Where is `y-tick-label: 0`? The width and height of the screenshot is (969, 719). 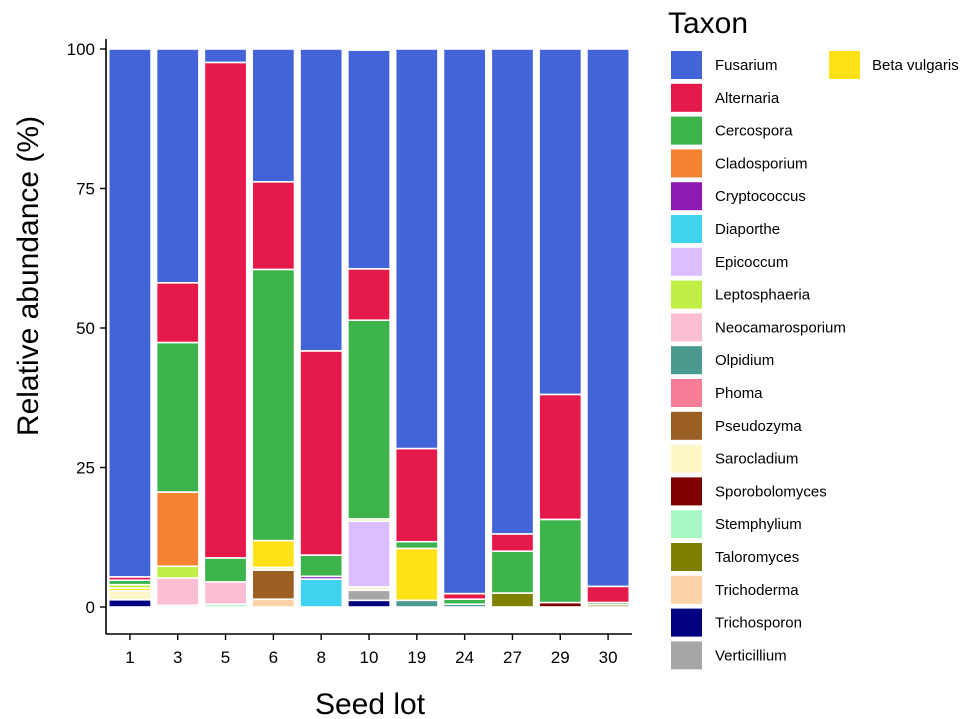
y-tick-label: 0 is located at coordinates (90, 607).